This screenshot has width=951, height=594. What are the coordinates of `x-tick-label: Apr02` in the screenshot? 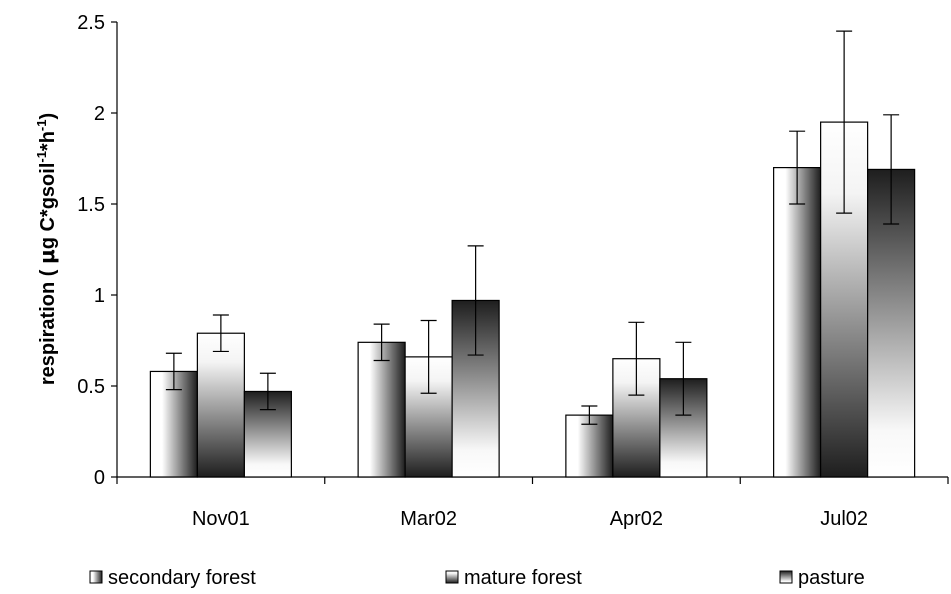 It's located at (636, 519).